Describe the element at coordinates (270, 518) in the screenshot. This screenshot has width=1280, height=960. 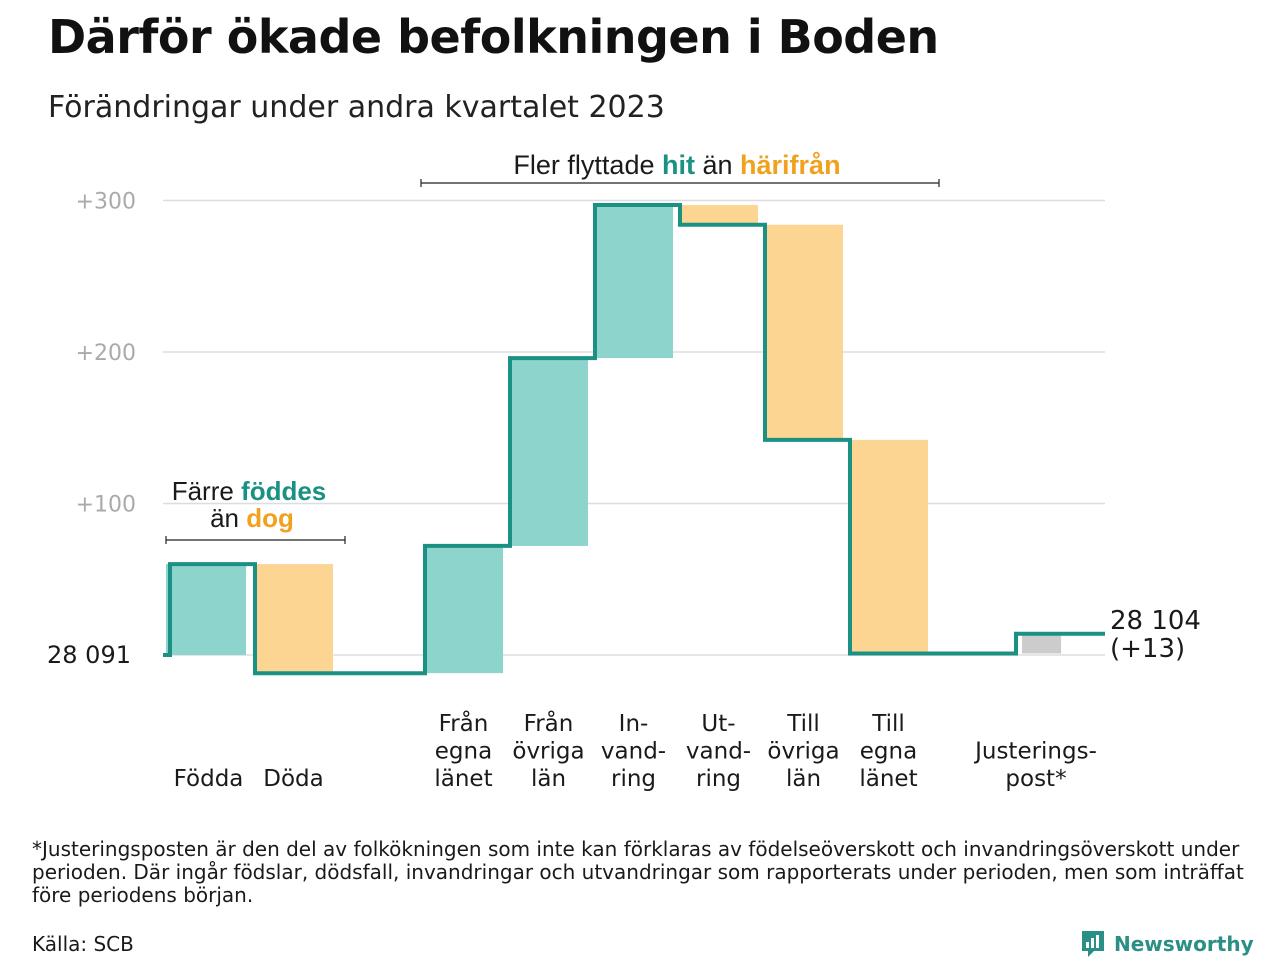
I see `births-annotation-dog: dog` at that location.